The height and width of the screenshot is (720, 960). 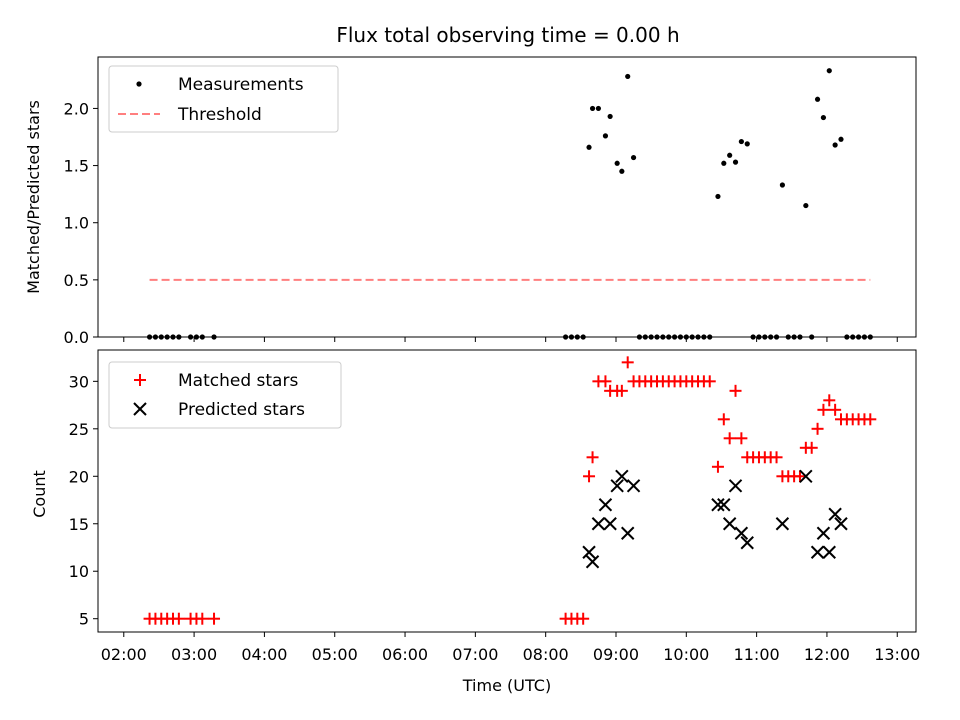 What do you see at coordinates (39, 494) in the screenshot?
I see `count-y-axis-label: Count` at bounding box center [39, 494].